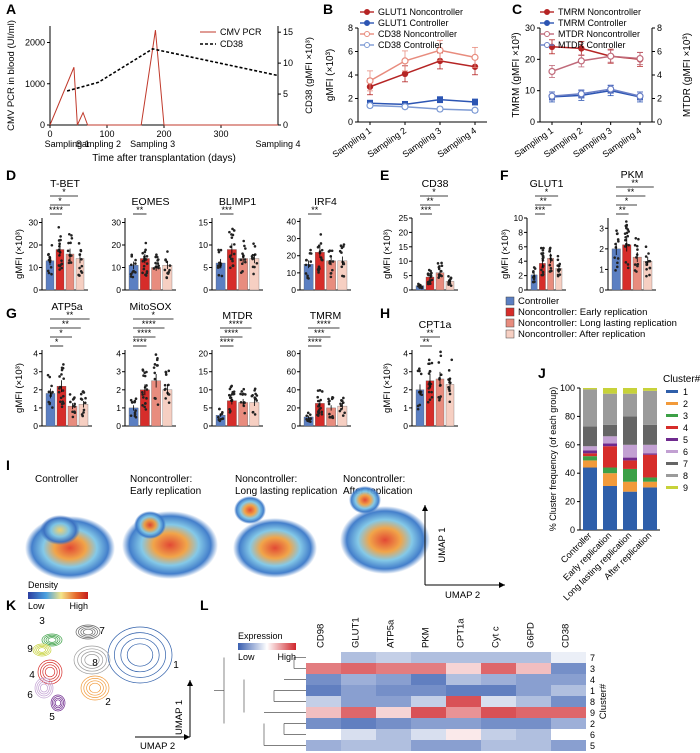 The height and width of the screenshot is (753, 700). Describe the element at coordinates (592, 680) in the screenshot. I see `l-row-label: 4` at that location.